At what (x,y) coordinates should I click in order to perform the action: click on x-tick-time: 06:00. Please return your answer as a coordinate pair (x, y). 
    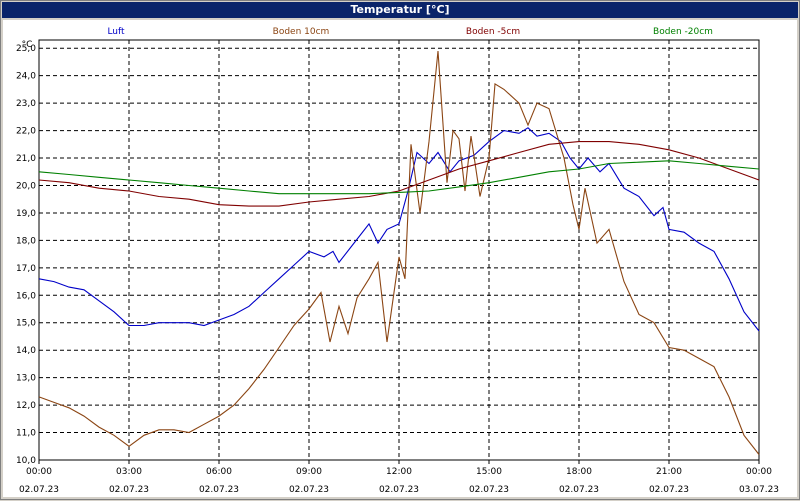
    Looking at the image, I should click on (219, 472).